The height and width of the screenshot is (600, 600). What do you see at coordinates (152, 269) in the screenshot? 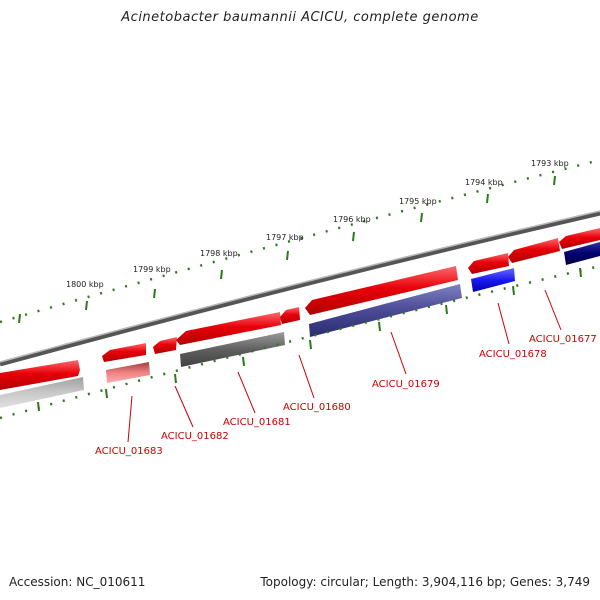
I see `kbp-label: 1799 kbp` at bounding box center [152, 269].